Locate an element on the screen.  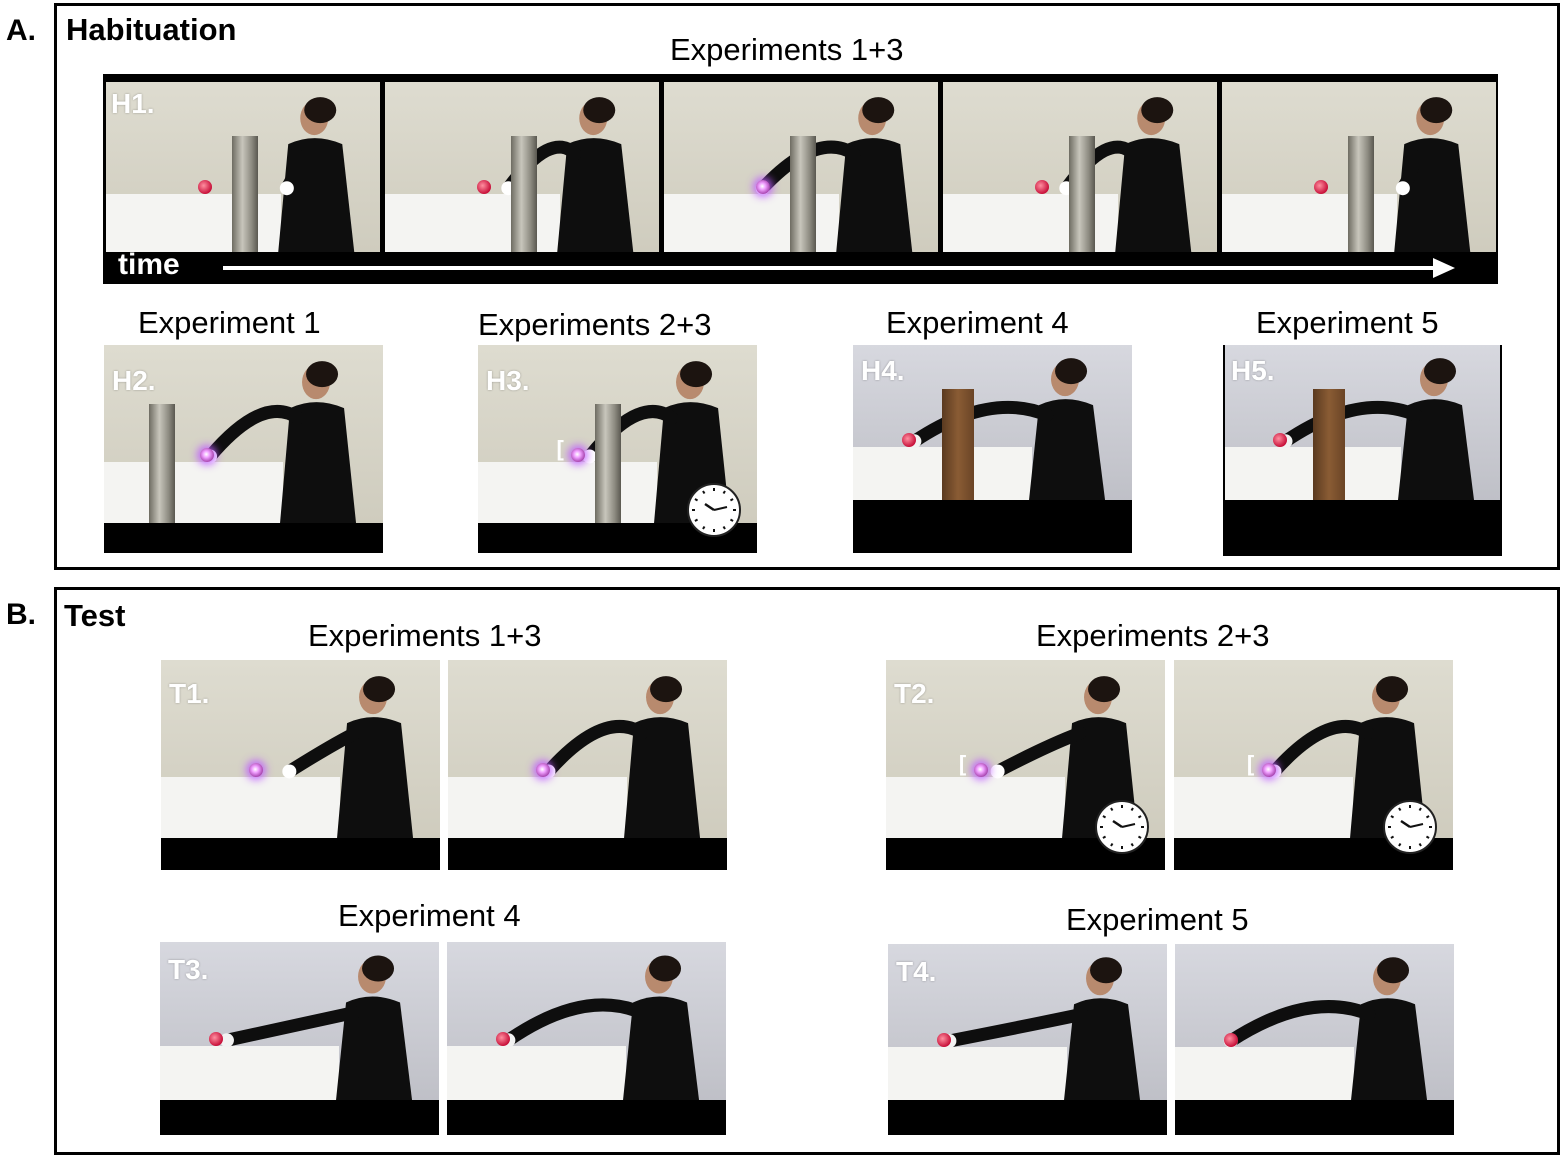
t2-frame-label: T2. is located at coordinates (914, 693).